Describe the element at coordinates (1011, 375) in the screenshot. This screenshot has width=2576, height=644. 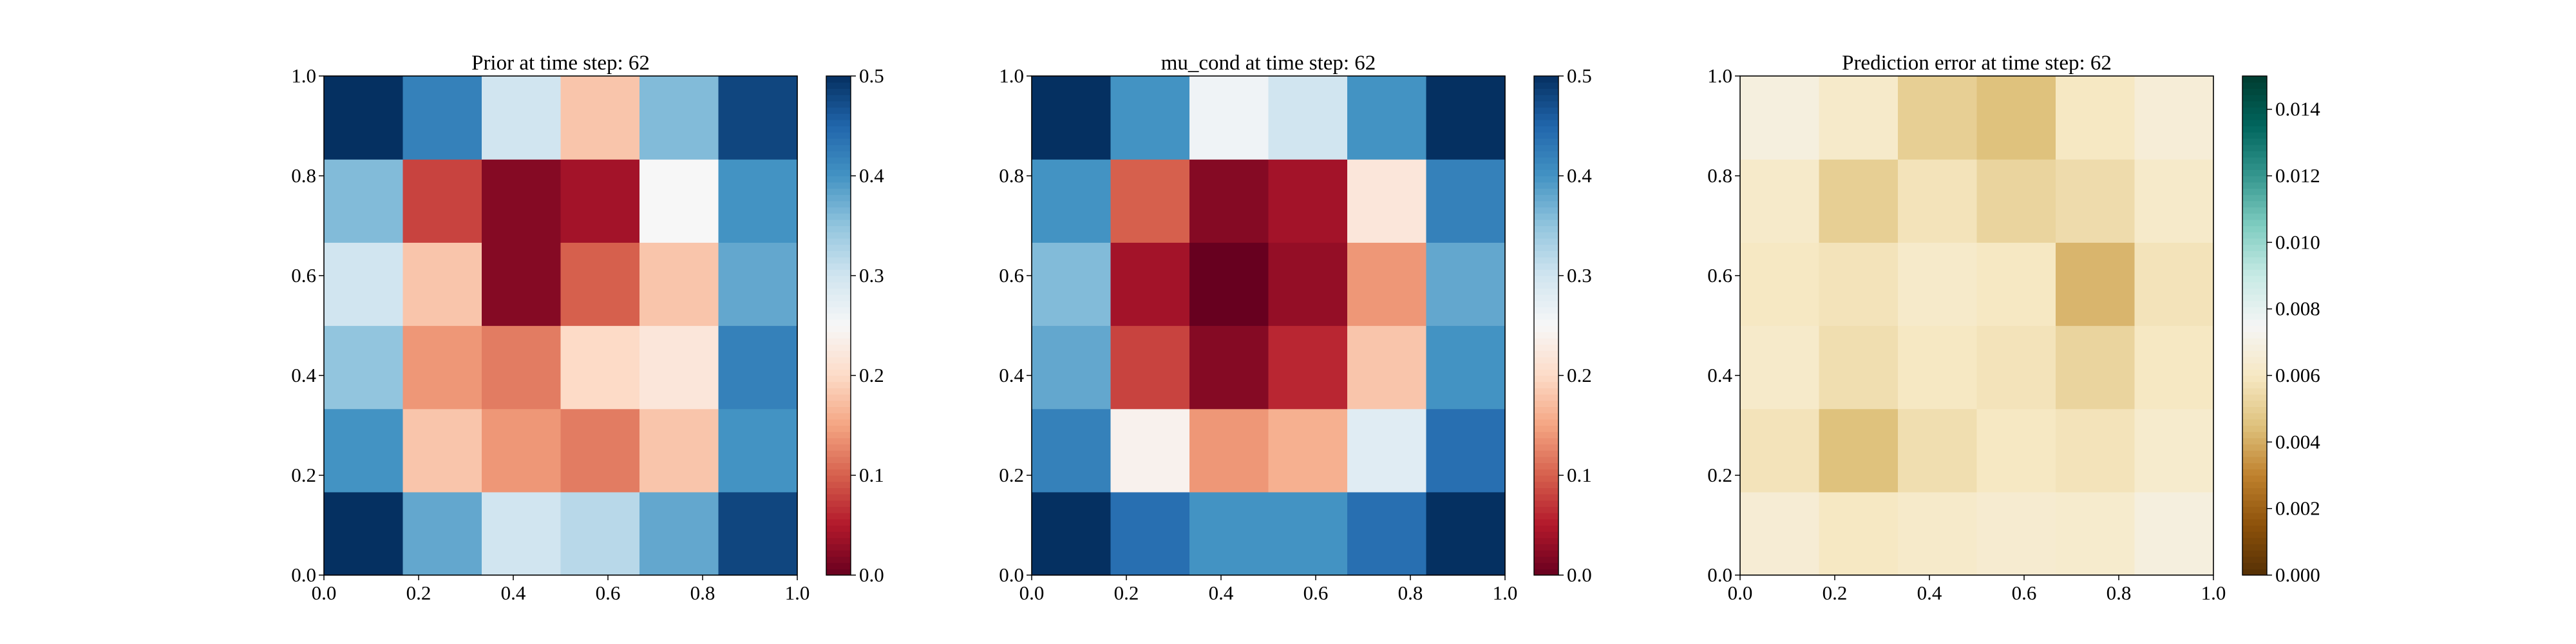
I see `y-tick-label: 0.4` at that location.